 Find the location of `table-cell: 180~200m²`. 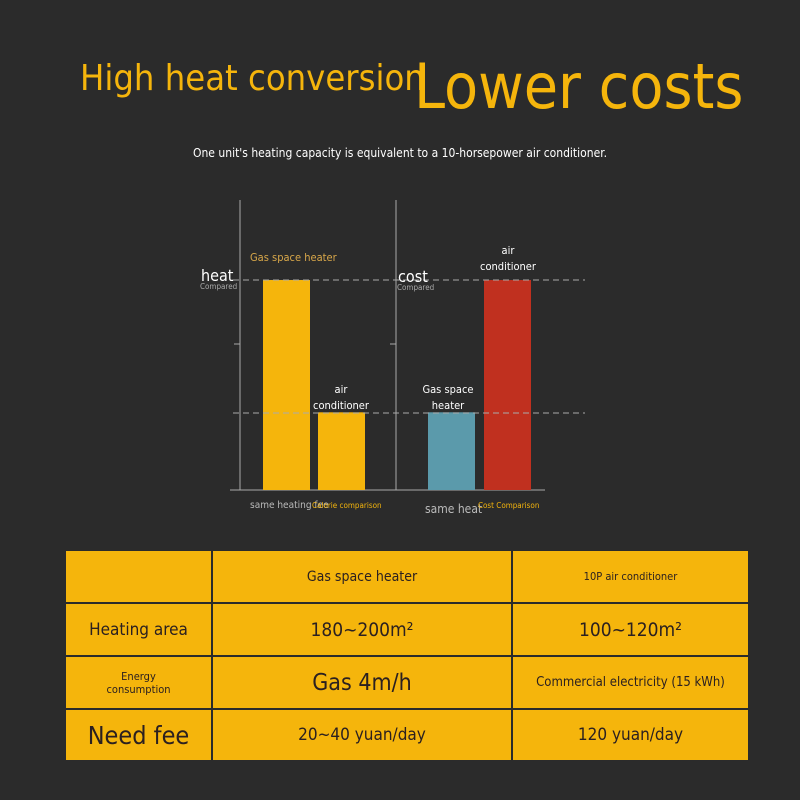

table-cell: 180~200m² is located at coordinates (362, 629).